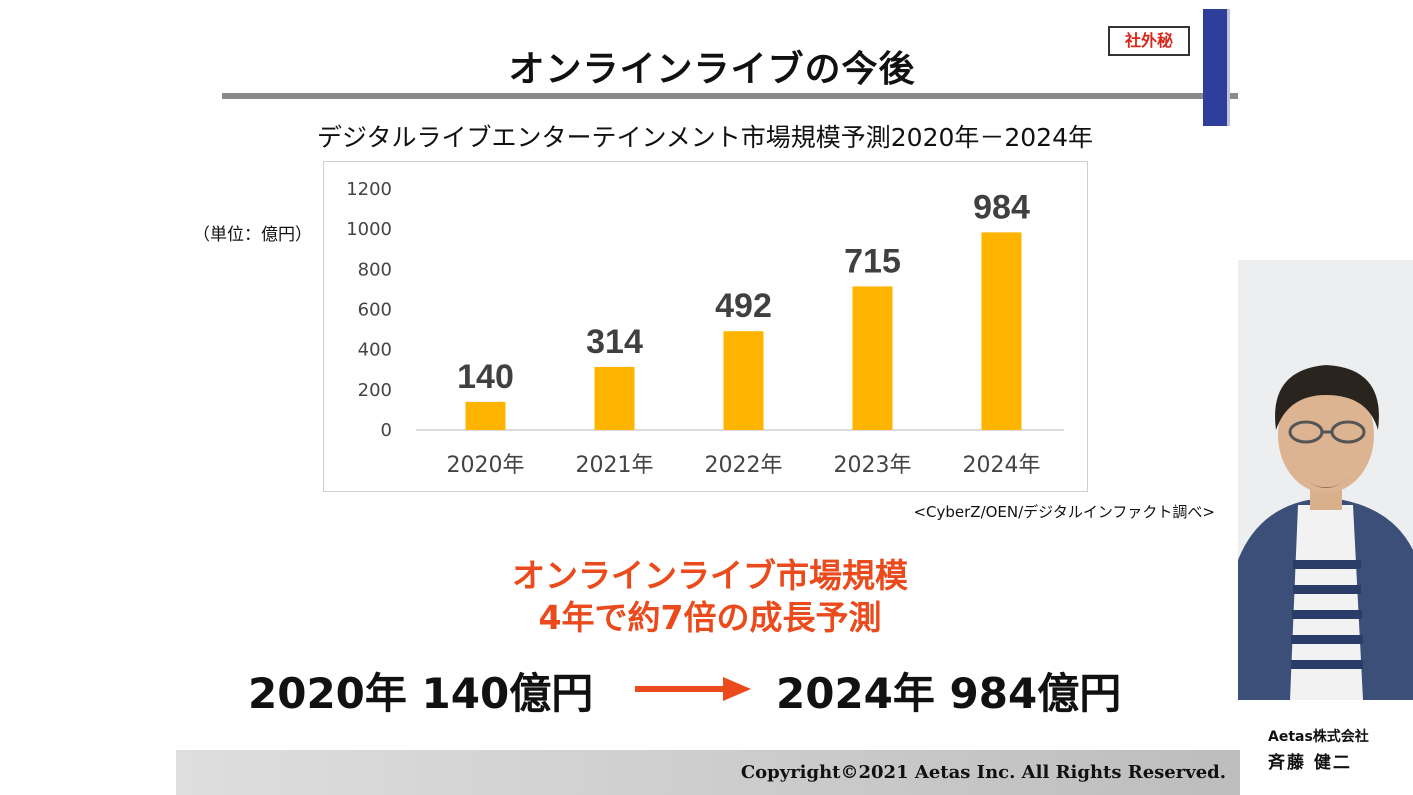 This screenshot has width=1413, height=795. I want to click on bar-value-label: 984, so click(1001, 207).